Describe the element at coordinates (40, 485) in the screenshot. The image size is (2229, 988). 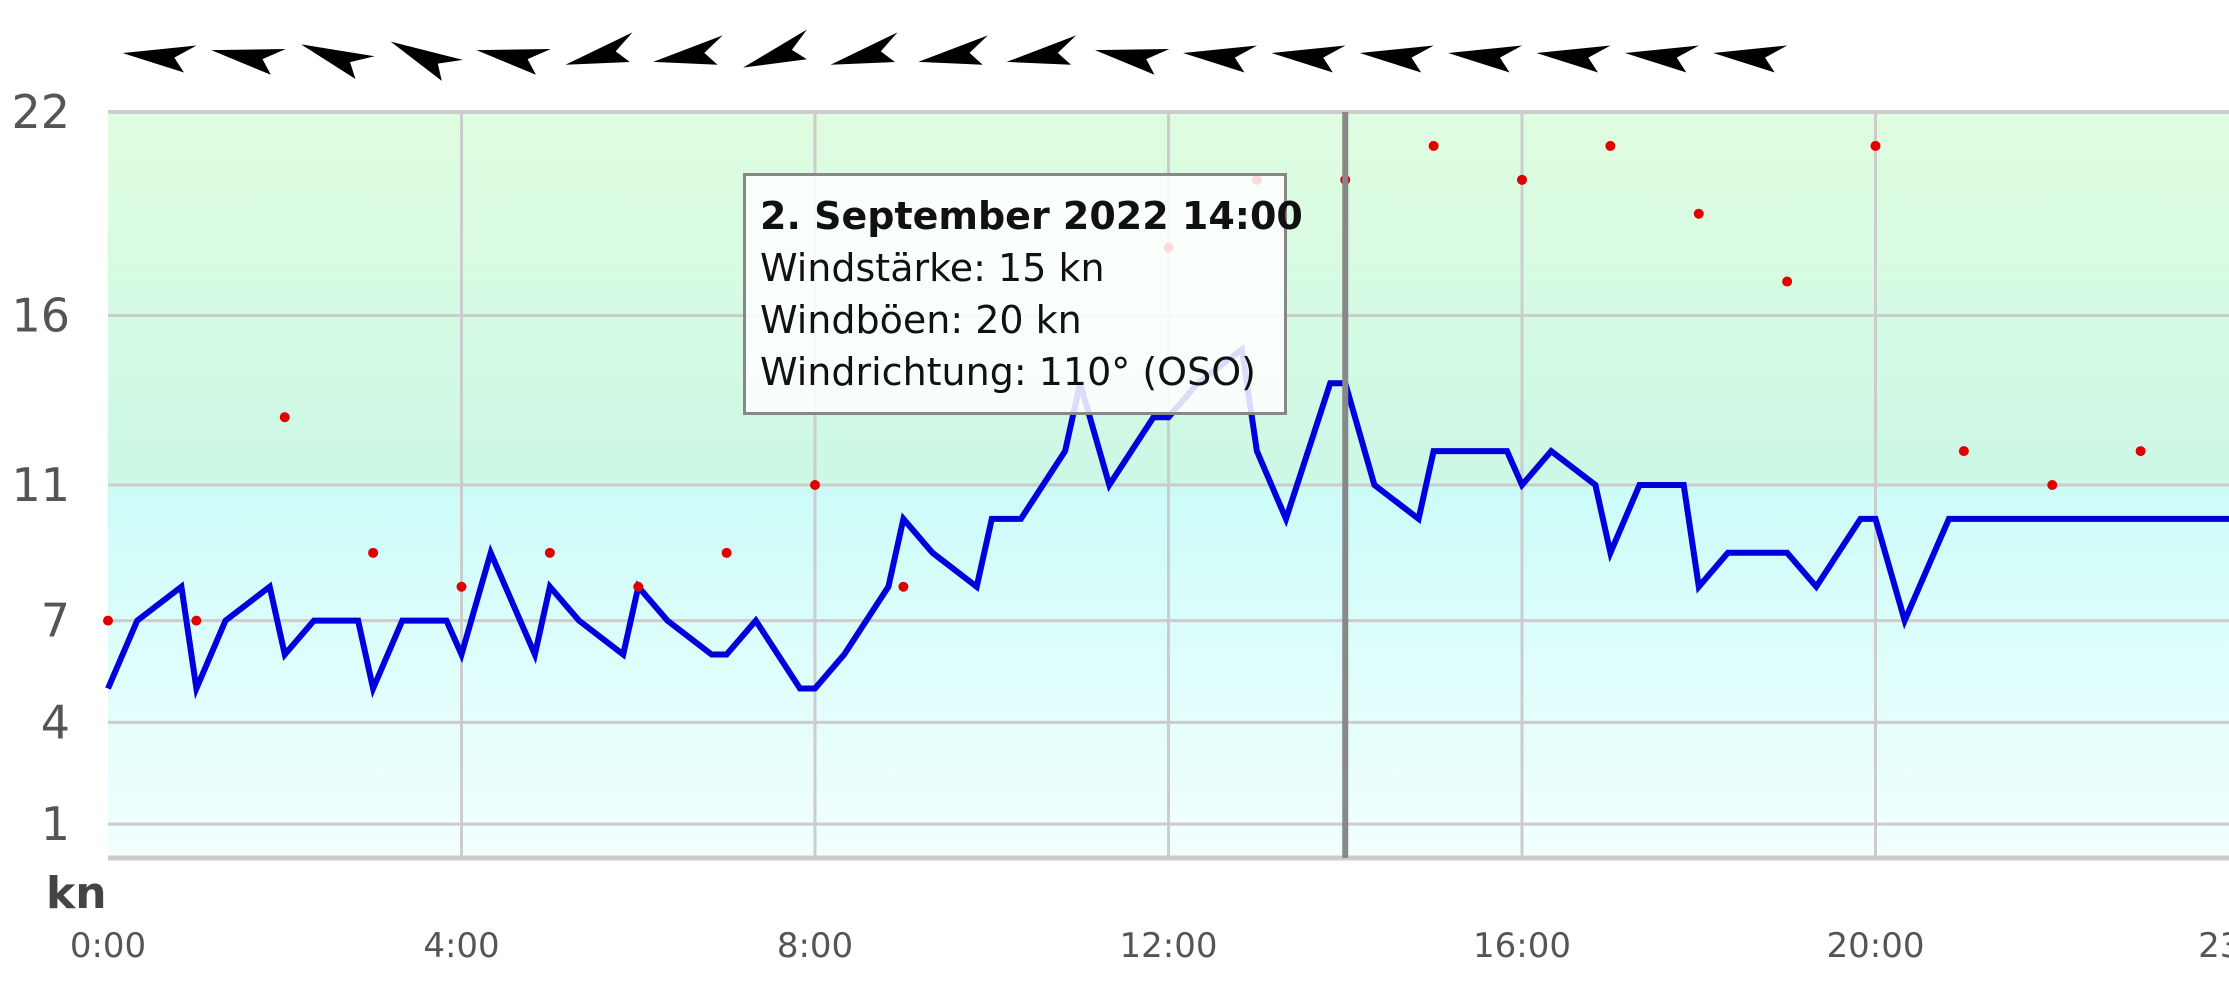
I see `y-tick-label: 11` at that location.